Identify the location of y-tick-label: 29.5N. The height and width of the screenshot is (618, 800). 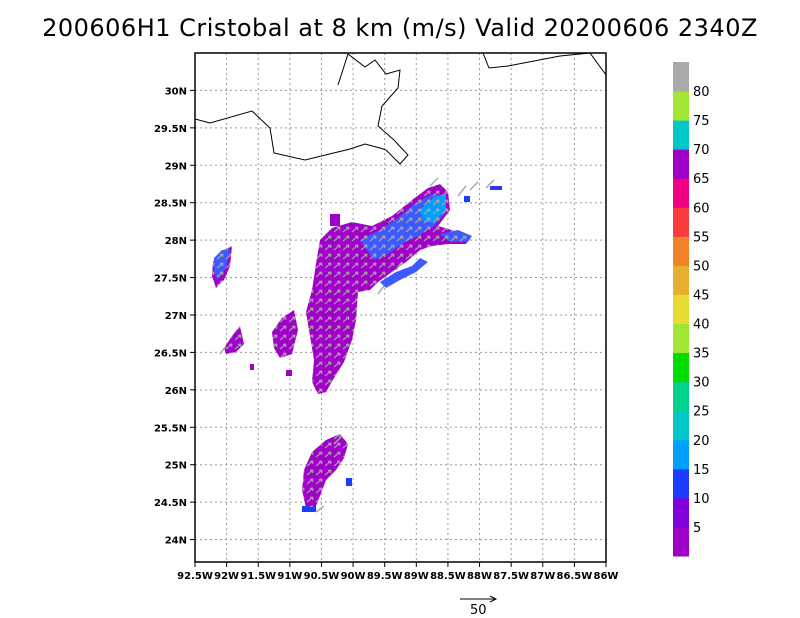
(170, 129).